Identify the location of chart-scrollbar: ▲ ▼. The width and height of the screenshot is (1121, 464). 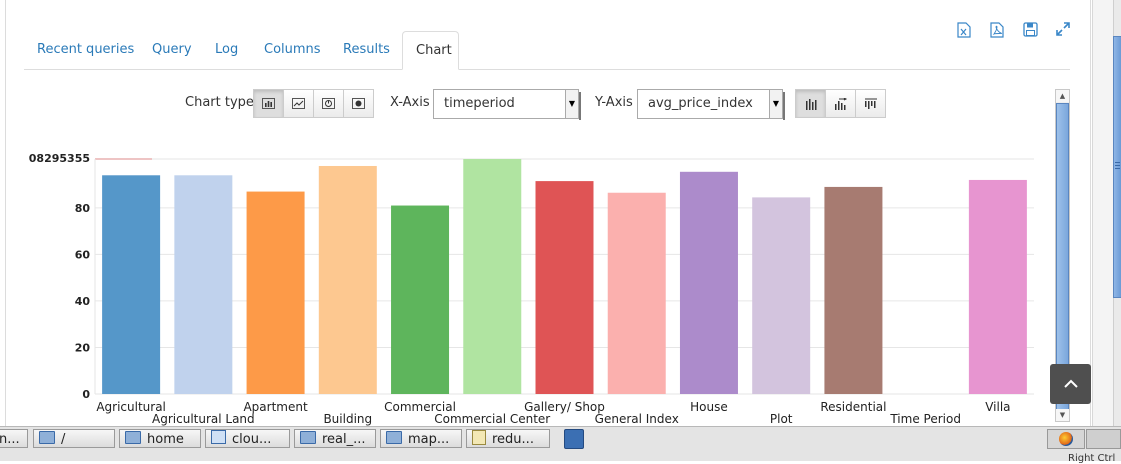
(1062, 255).